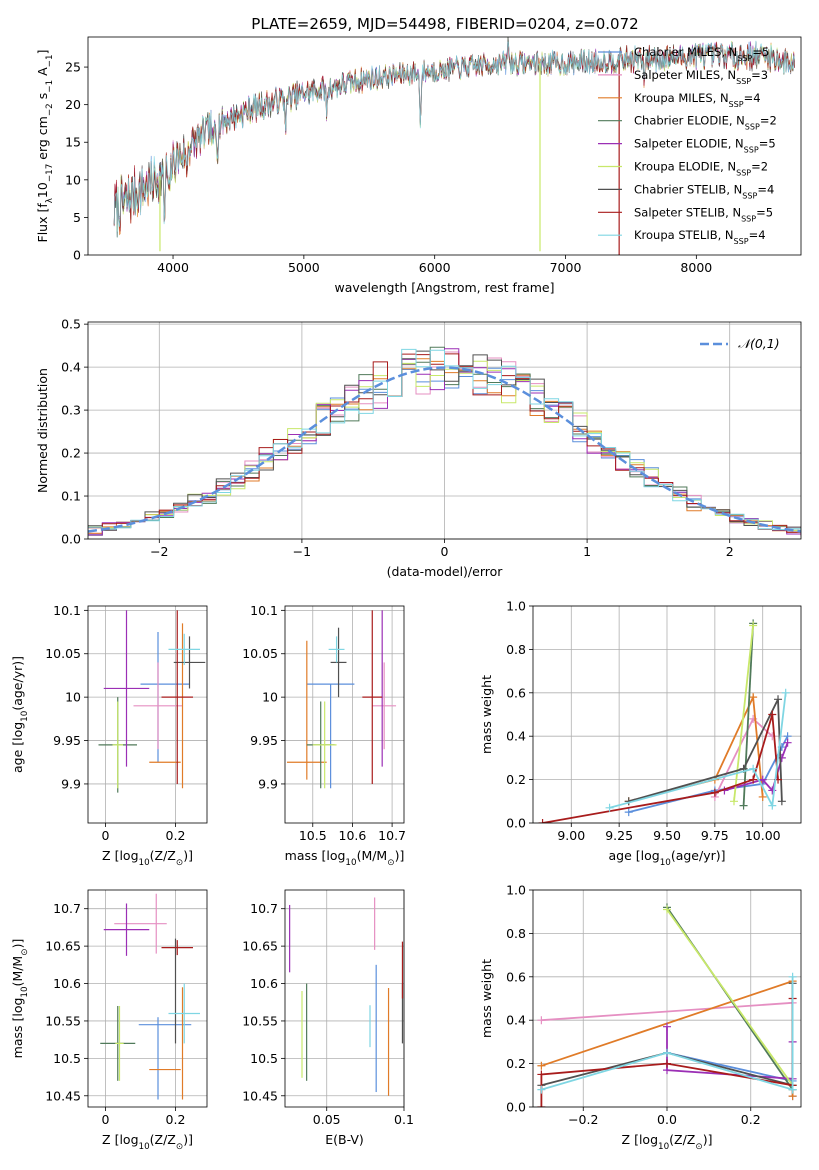  What do you see at coordinates (697, 100) in the screenshot?
I see `legend-label-kroupa_miles: Kroupa MILES, NSSP=4` at bounding box center [697, 100].